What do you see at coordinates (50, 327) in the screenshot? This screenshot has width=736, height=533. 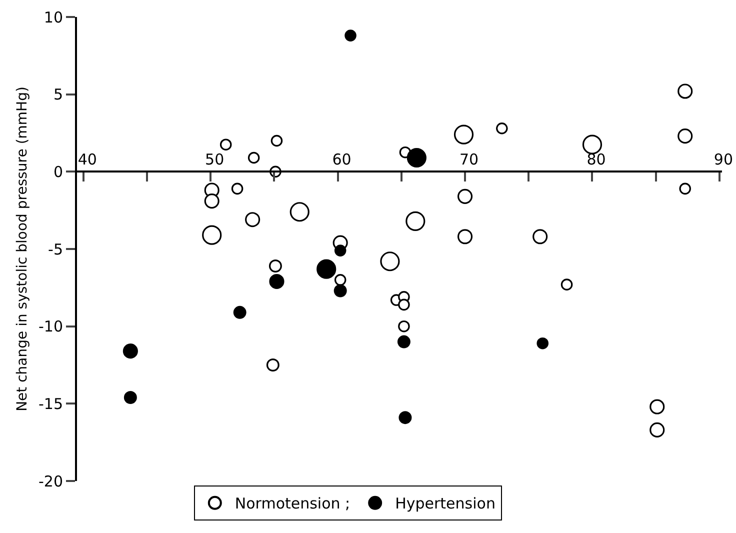 I see `y-tick-label: -10` at bounding box center [50, 327].